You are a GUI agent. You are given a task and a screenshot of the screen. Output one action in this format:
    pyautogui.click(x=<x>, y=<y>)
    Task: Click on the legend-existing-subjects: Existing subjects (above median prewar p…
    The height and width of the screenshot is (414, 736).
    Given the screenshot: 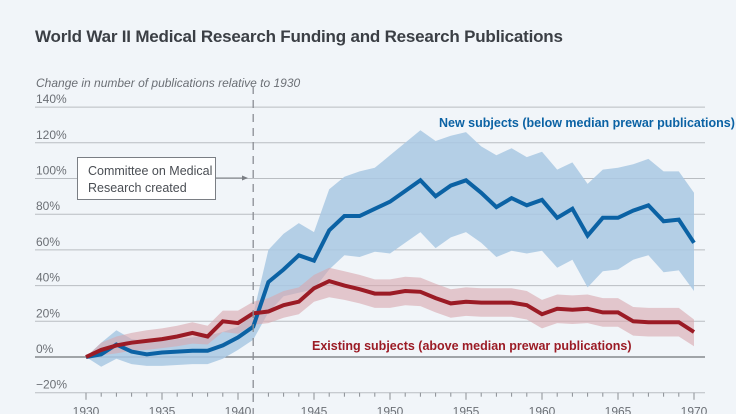 What is the action you would take?
    pyautogui.click(x=472, y=346)
    